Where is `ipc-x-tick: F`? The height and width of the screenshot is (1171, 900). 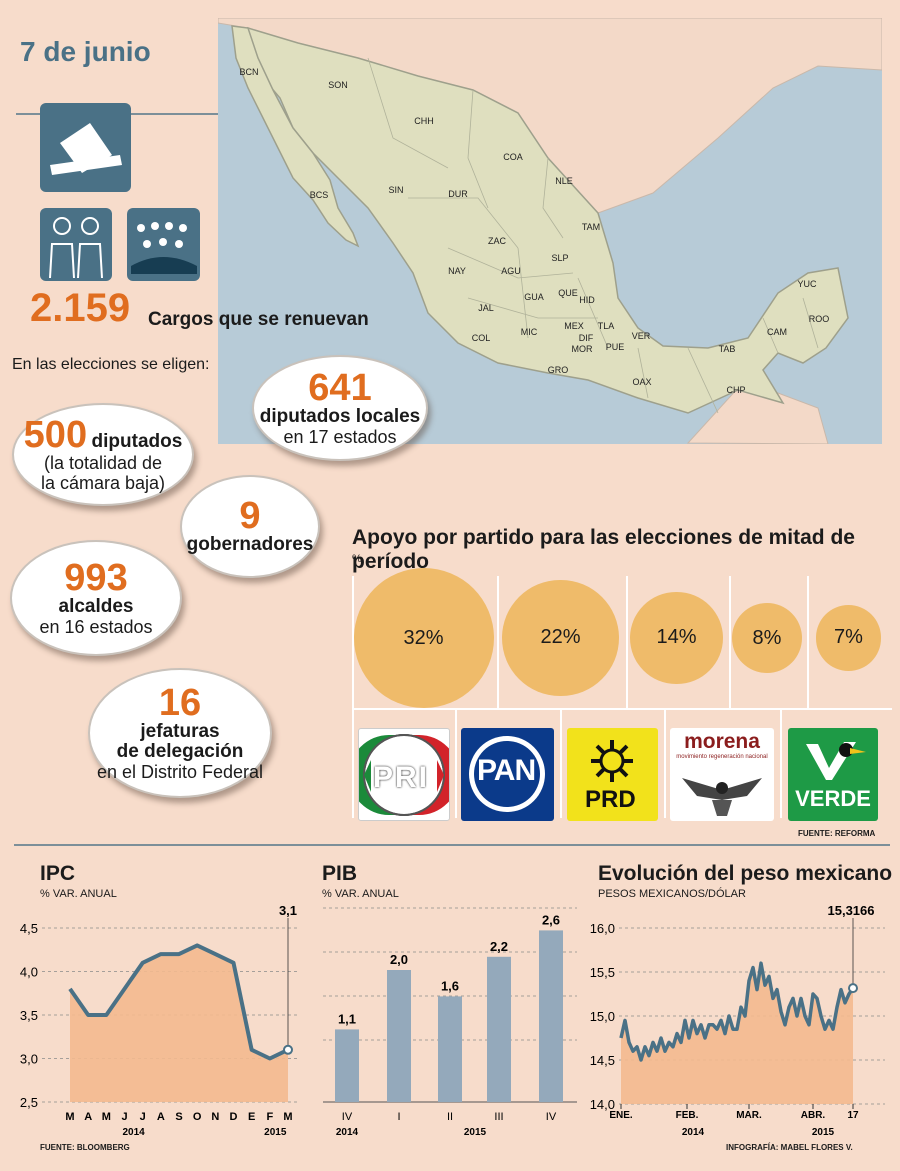
ipc-x-tick: F is located at coordinates (269, 1117).